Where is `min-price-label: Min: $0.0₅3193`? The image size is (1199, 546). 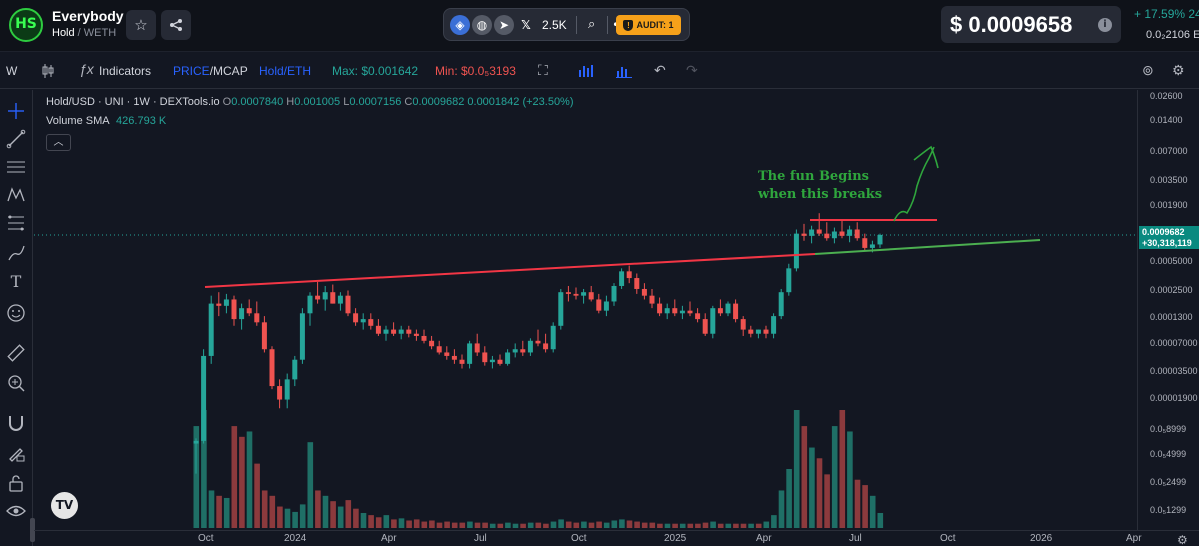
min-price-label: Min: $0.0₅3193 is located at coordinates (475, 71).